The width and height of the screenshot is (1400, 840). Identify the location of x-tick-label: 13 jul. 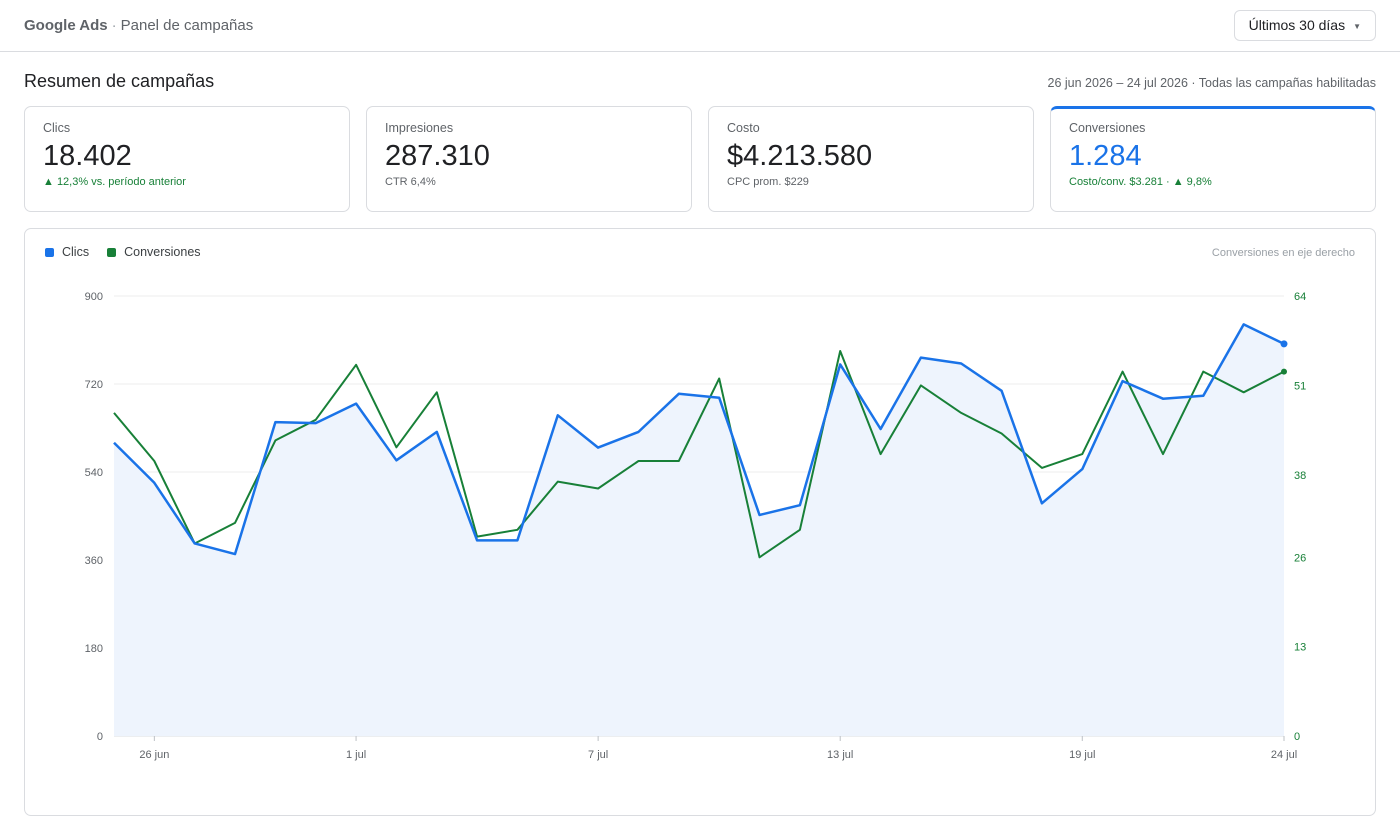
(840, 755).